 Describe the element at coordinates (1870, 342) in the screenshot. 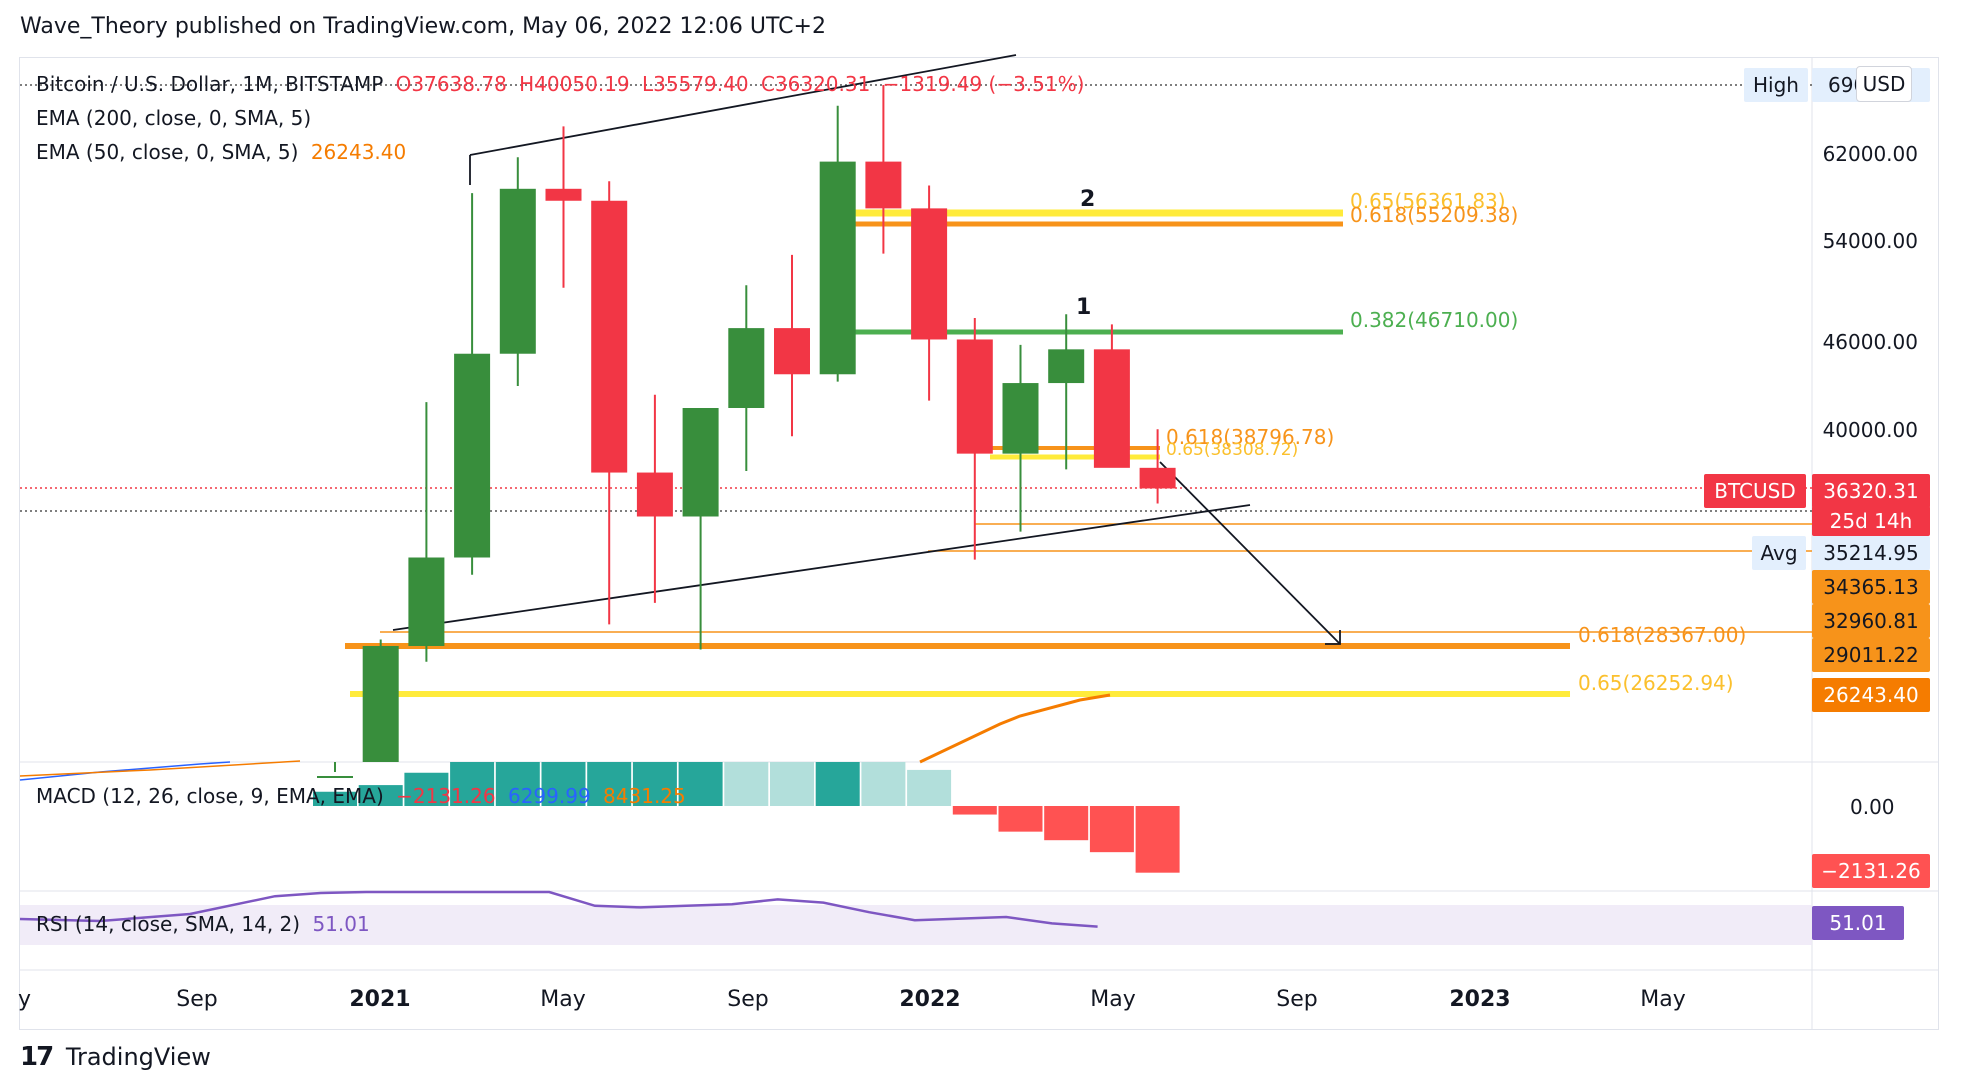

I see `y-tick-46000: 46000.00` at that location.